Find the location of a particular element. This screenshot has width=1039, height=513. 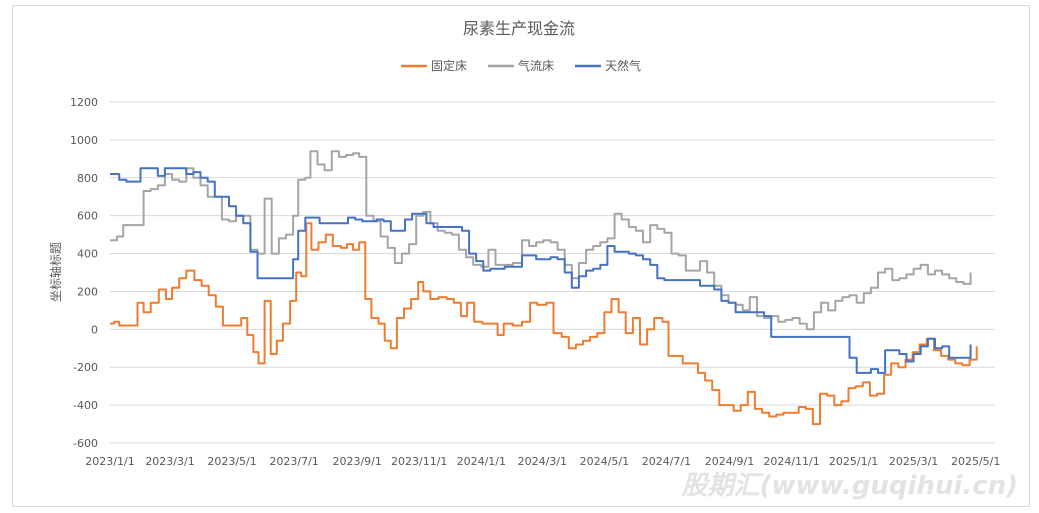

x-tick-label: 2025/5/1 is located at coordinates (975, 461).